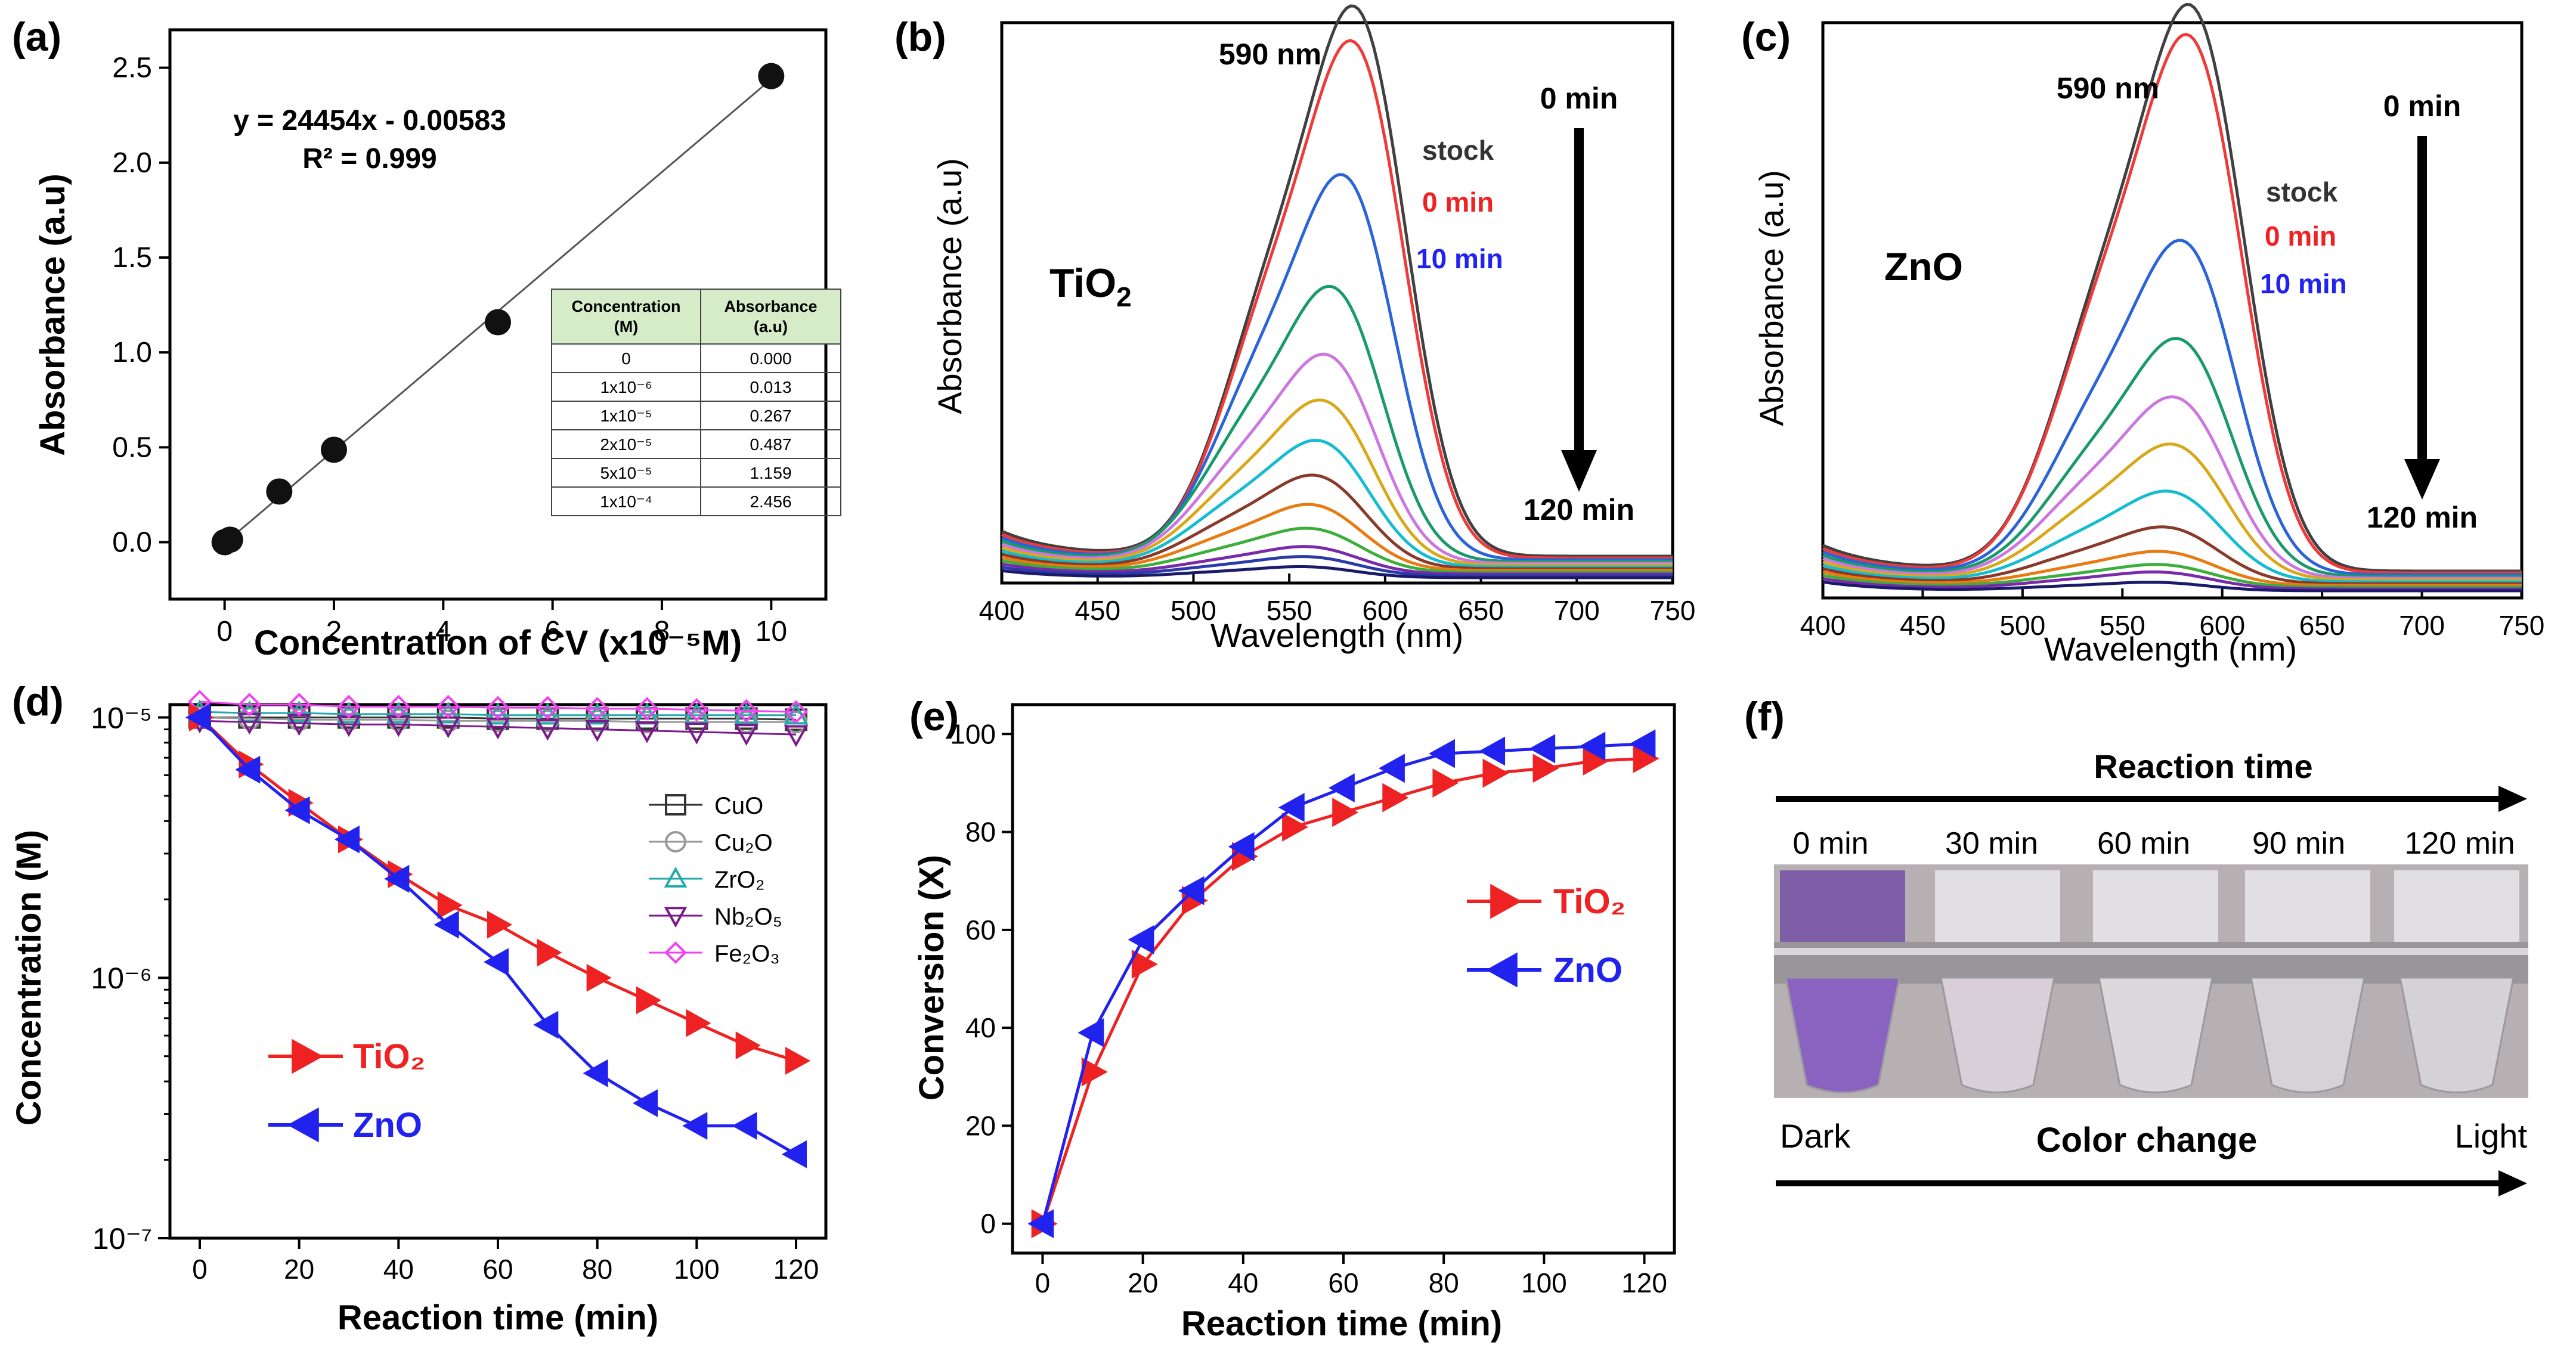  I want to click on panel-c-x-label: Wavelength (nm), so click(2170, 649).